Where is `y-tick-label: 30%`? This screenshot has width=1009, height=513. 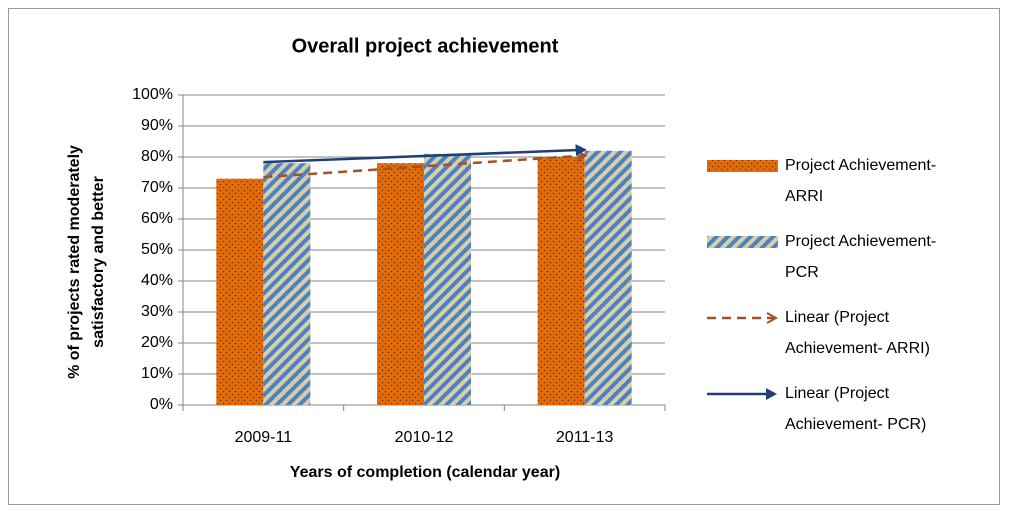 y-tick-label: 30% is located at coordinates (157, 311).